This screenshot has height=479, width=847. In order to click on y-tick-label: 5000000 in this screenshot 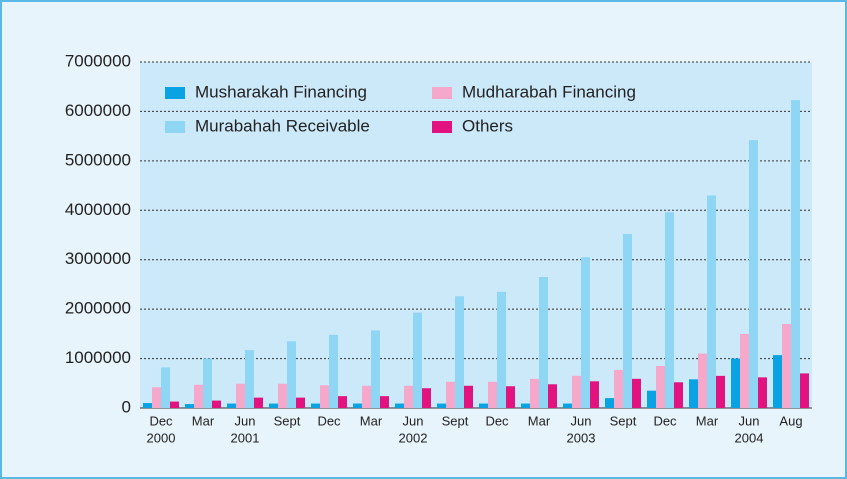, I will do `click(98, 159)`.